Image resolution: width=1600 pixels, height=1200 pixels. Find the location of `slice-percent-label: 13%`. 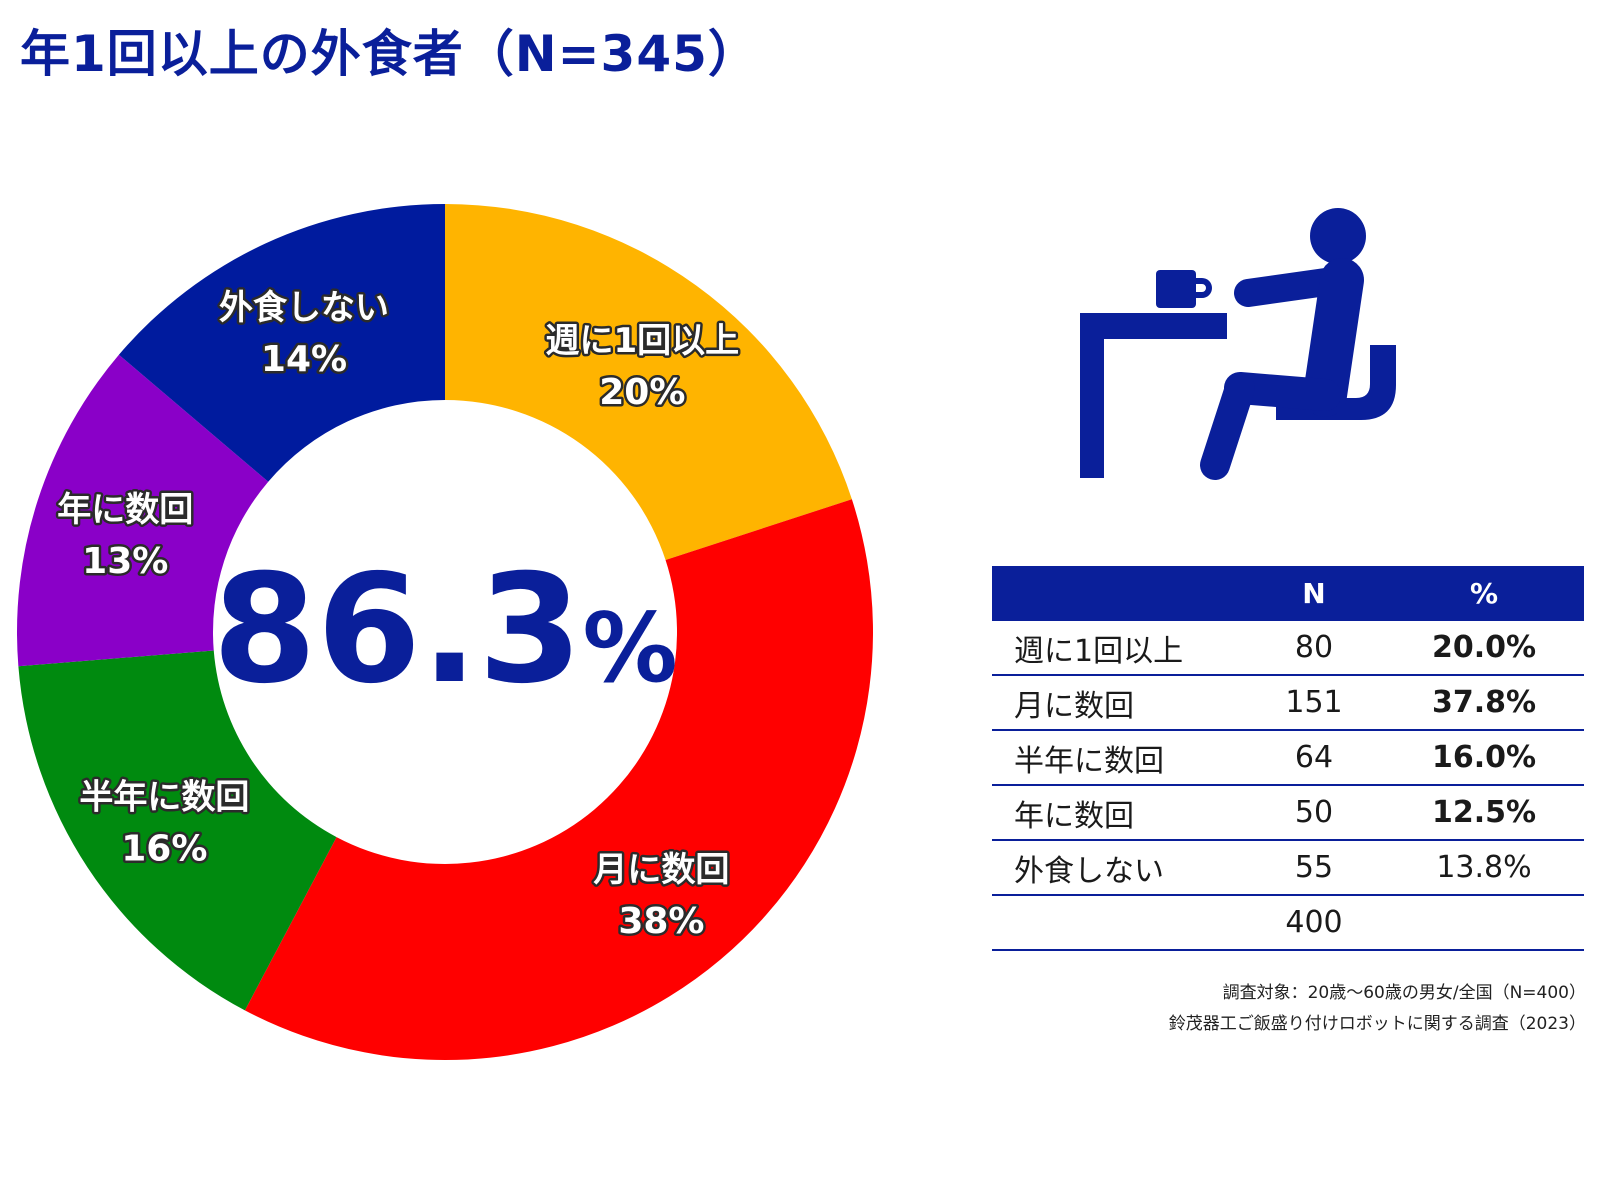

slice-percent-label: 13% is located at coordinates (125, 561).